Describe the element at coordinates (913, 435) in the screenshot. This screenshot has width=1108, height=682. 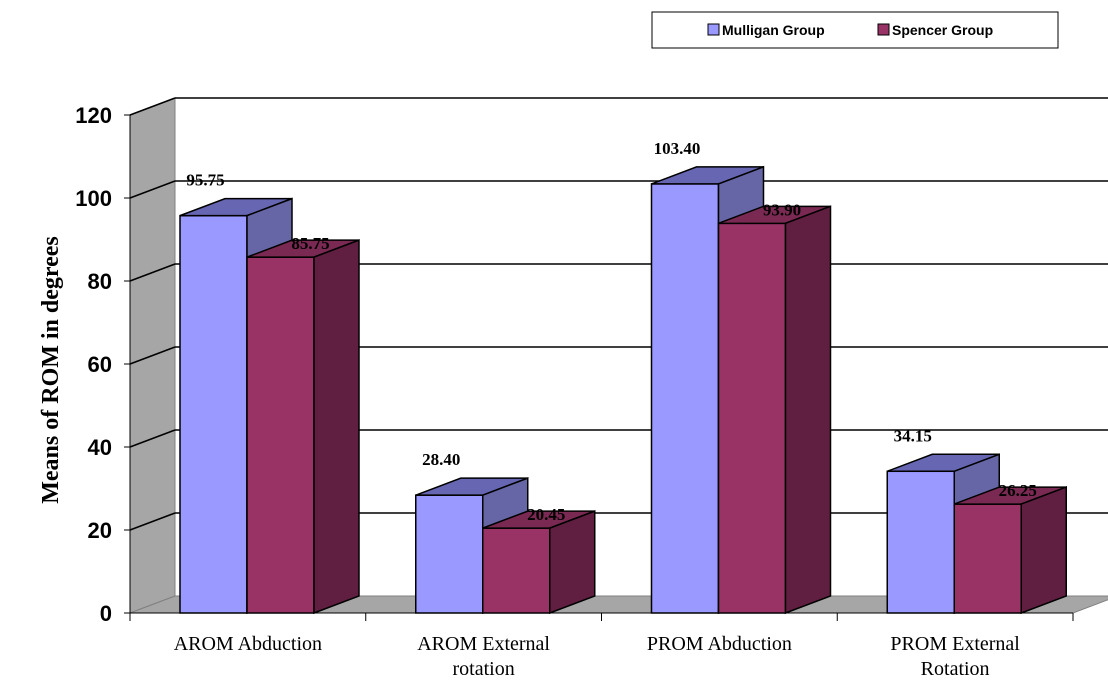
I see `data-label: 34.15` at that location.